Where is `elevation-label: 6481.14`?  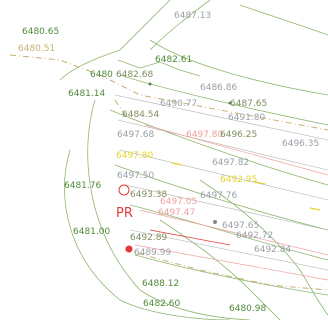 elevation-label: 6481.14 is located at coordinates (86, 94).